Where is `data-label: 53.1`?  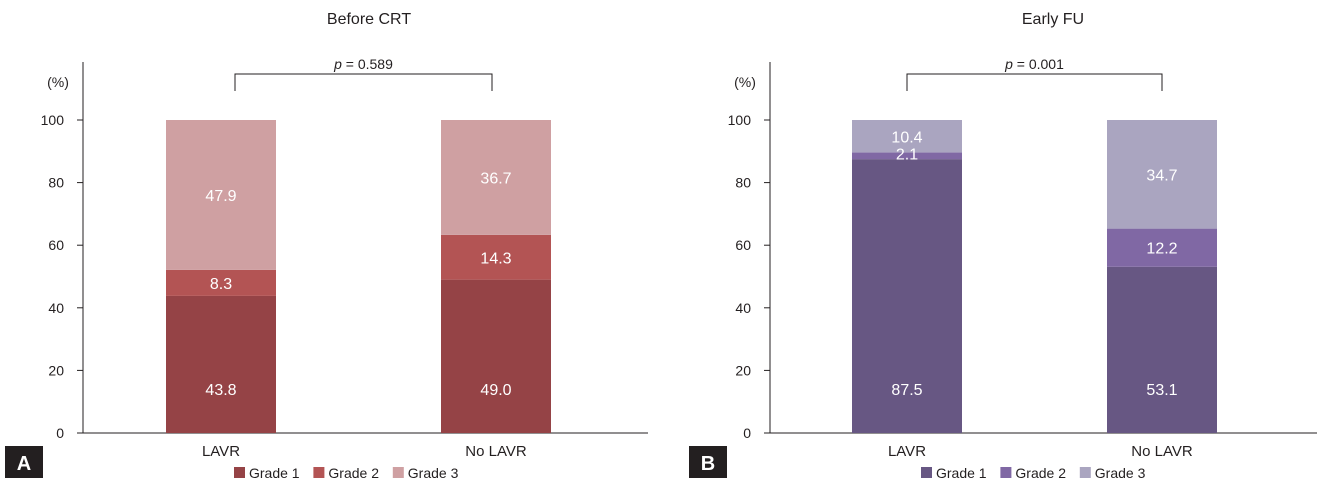
data-label: 53.1 is located at coordinates (1161, 390).